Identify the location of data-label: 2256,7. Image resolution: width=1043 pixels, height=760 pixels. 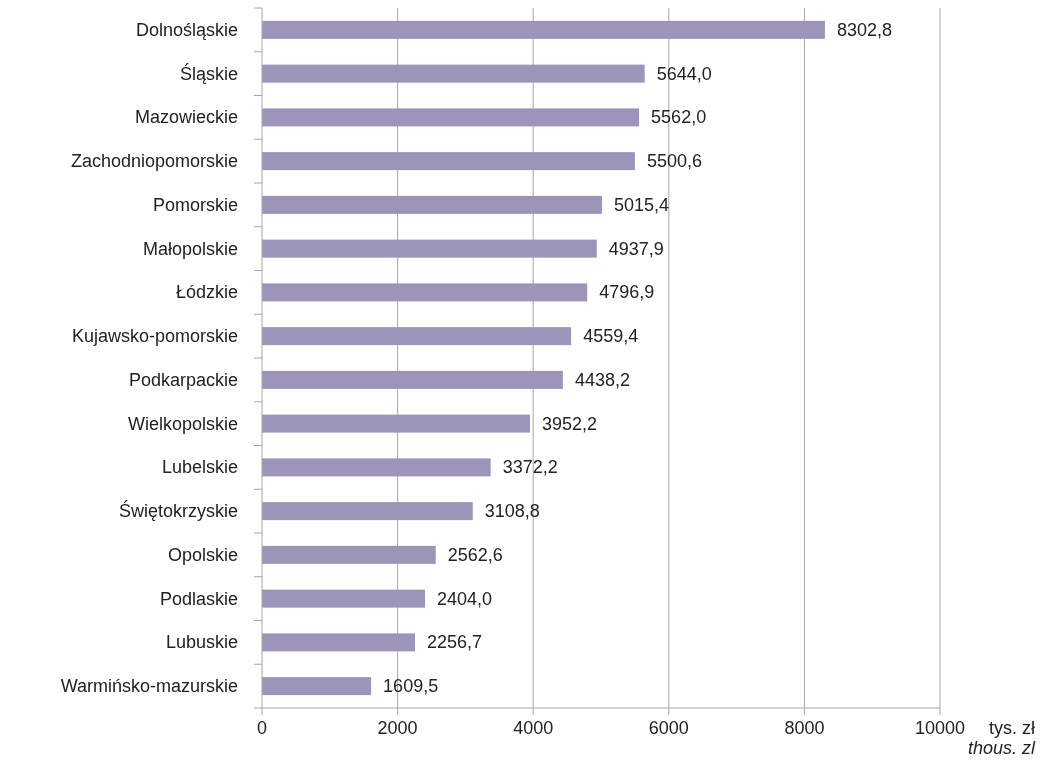
(455, 642).